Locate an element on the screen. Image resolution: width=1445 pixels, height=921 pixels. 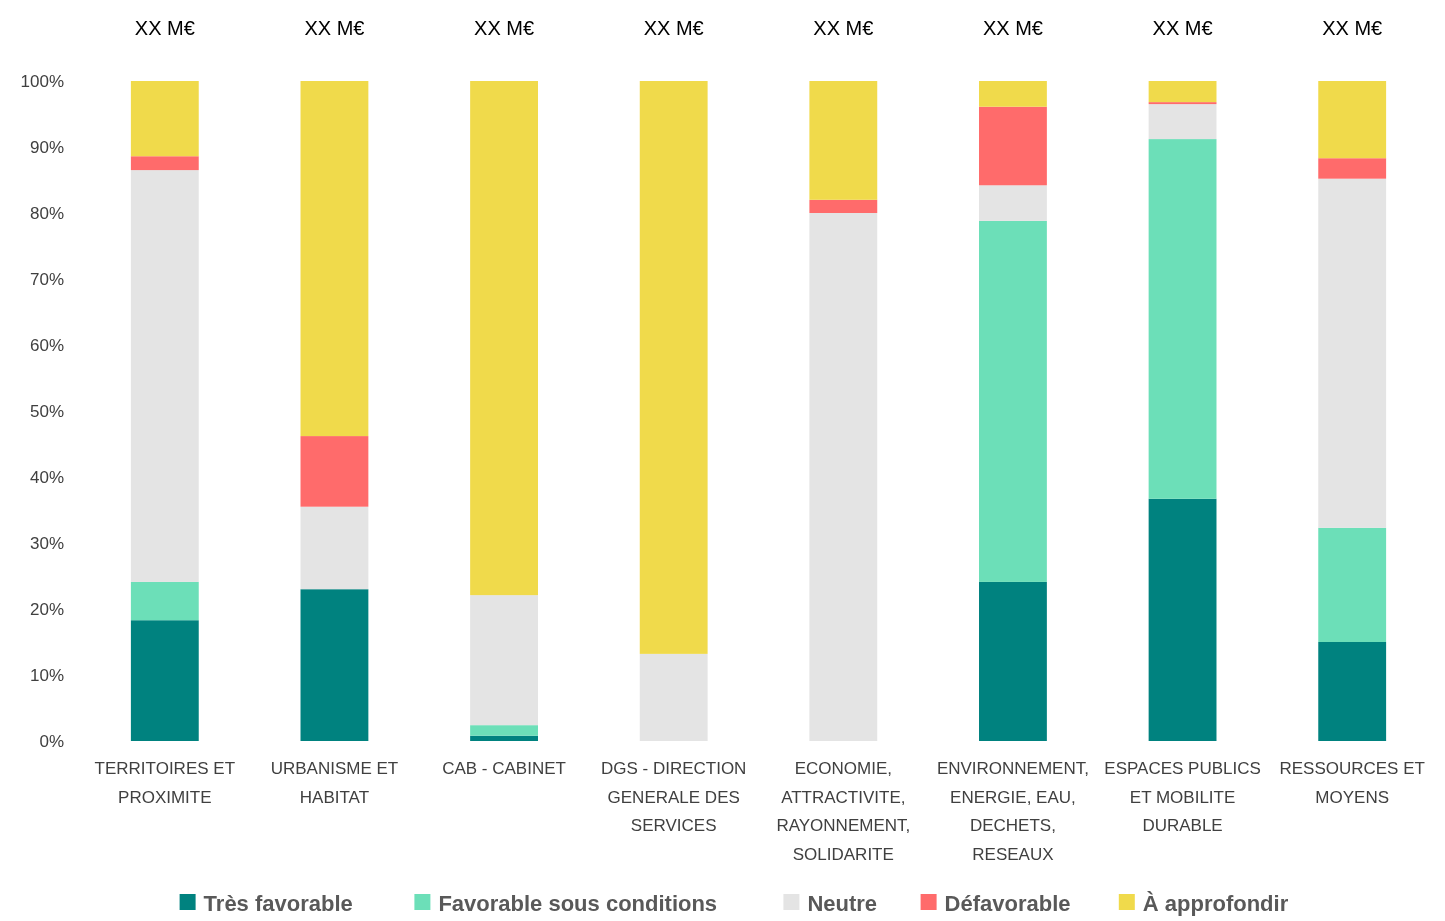
x-tick-label: TERRITOIRES ET PROXIMITE is located at coordinates (165, 783).